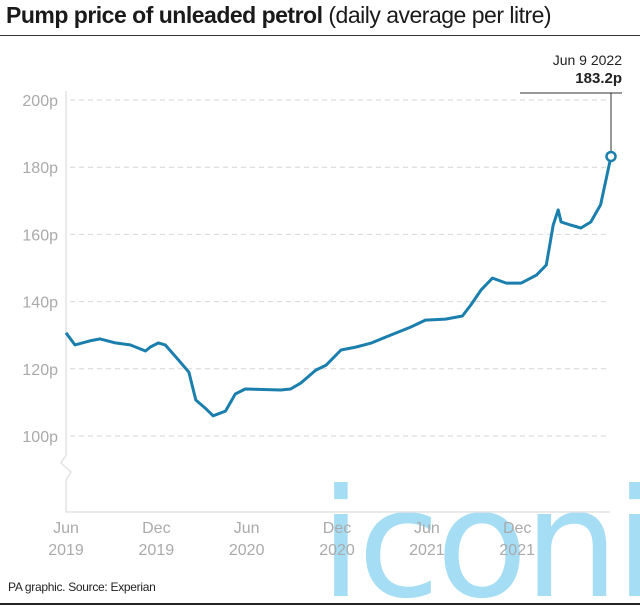 The width and height of the screenshot is (640, 607). Describe the element at coordinates (164, 15) in the screenshot. I see `title-main: Pump price of unleaded petrol` at that location.